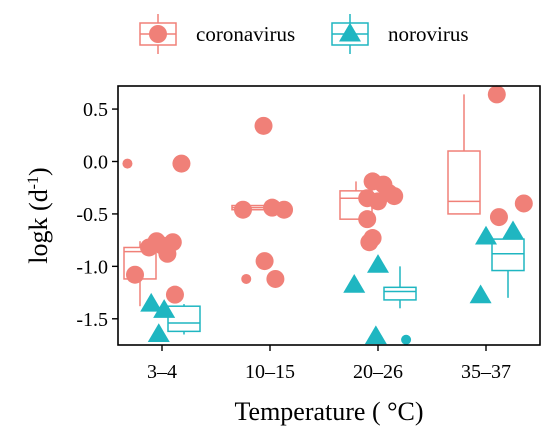 Image resolution: width=550 pixels, height=437 pixels. I want to click on x-tick-label: 35–37, so click(486, 372).